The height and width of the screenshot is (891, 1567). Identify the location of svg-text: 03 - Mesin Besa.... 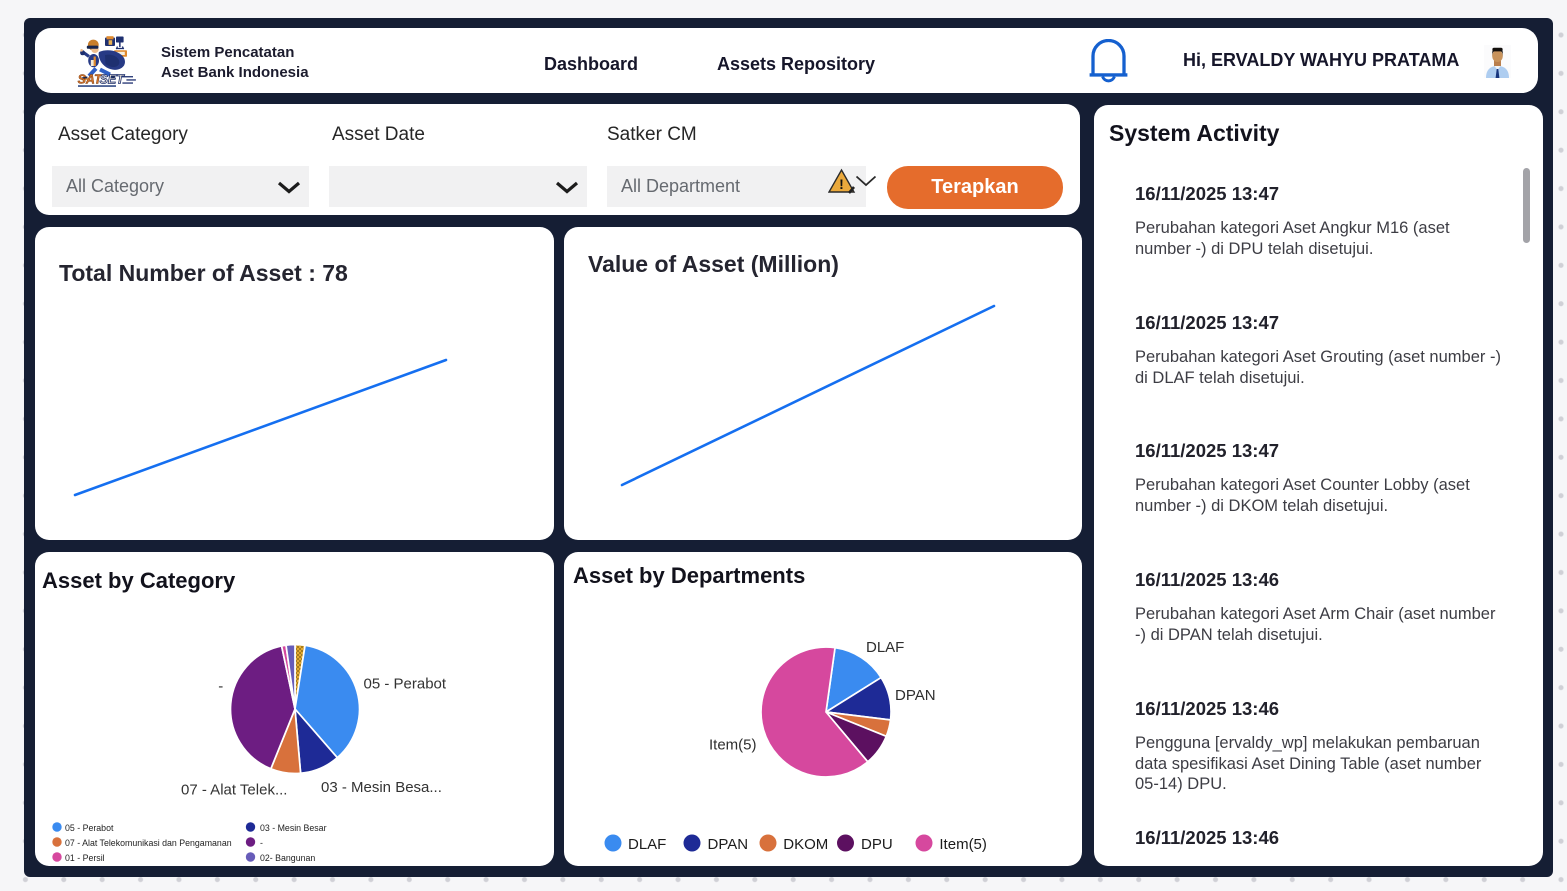
(381, 787).